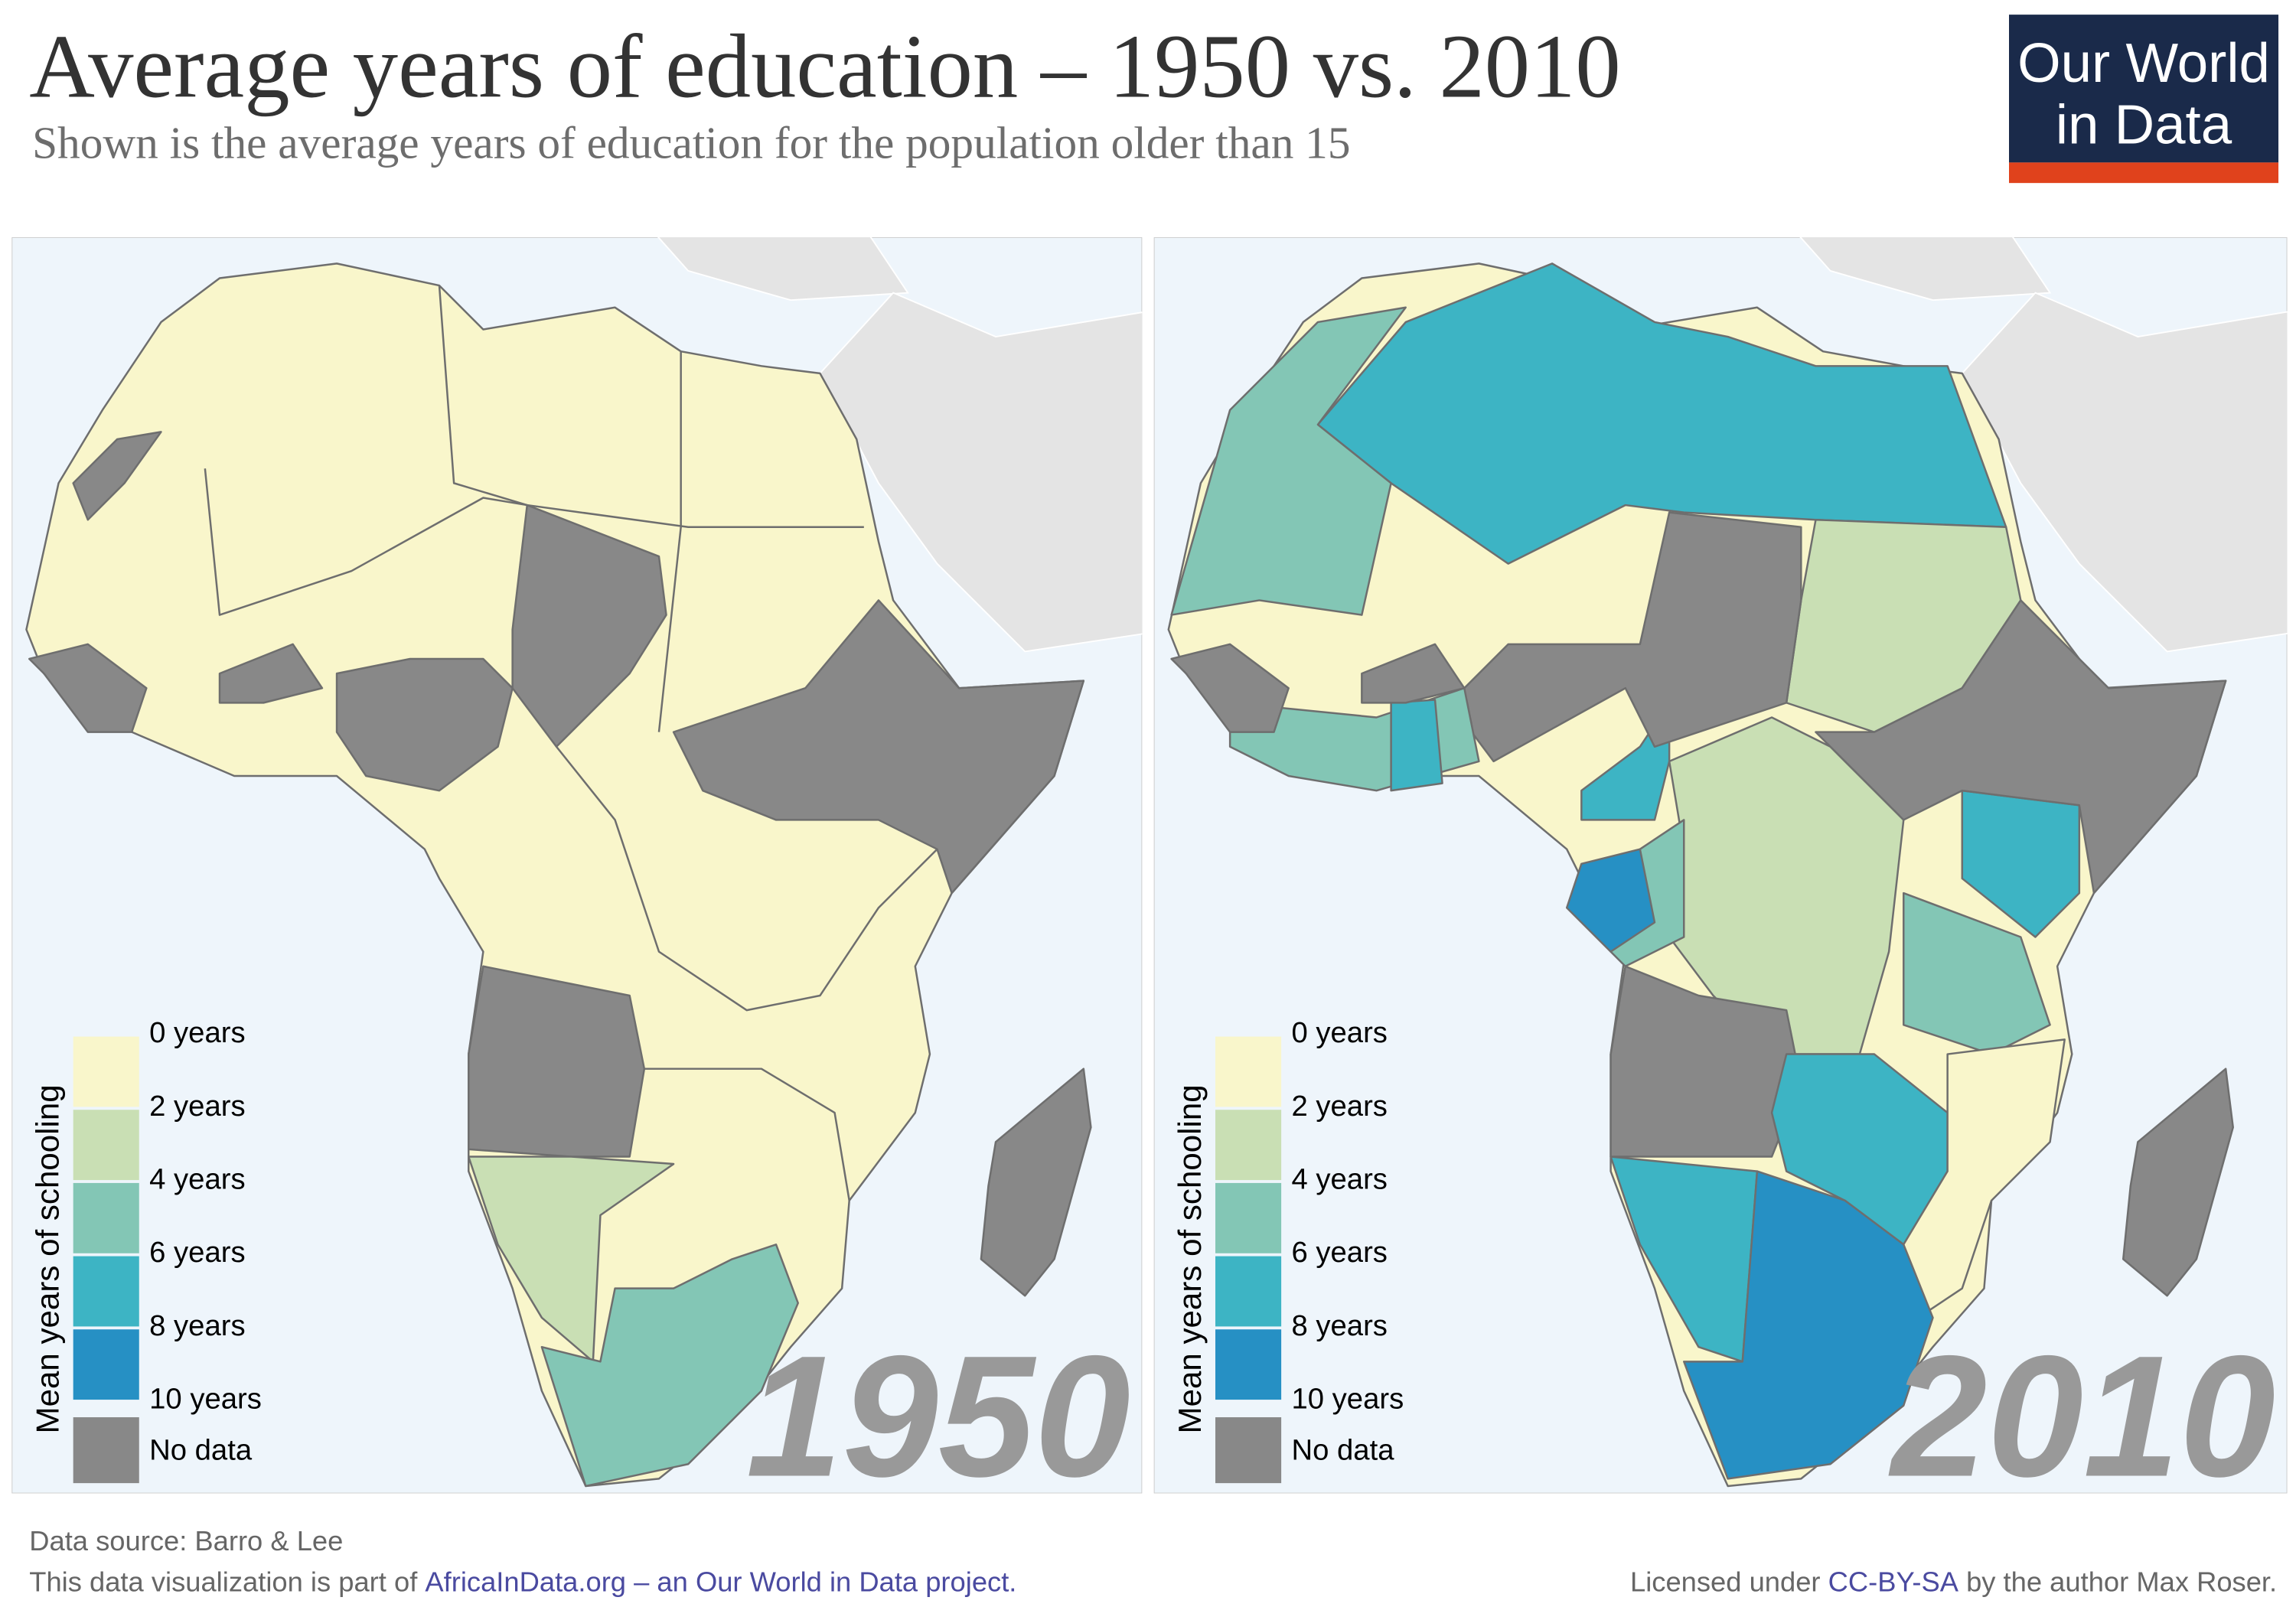  What do you see at coordinates (938, 1416) in the screenshot?
I see `map-year: 1950` at bounding box center [938, 1416].